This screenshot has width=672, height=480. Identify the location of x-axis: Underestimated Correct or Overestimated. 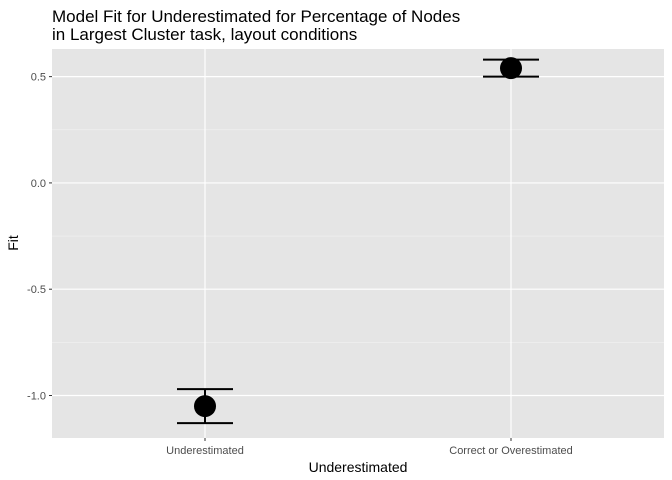
(369, 447).